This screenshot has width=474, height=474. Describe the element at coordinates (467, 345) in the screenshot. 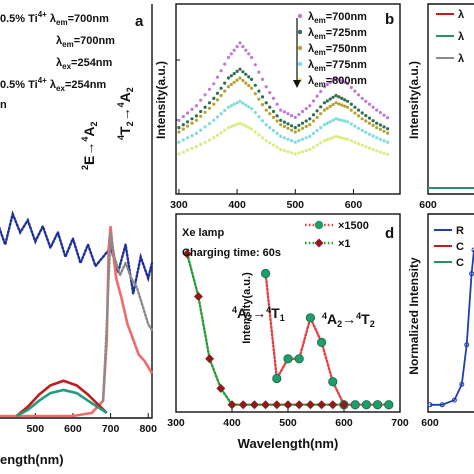

I see `panel-e-point` at that location.